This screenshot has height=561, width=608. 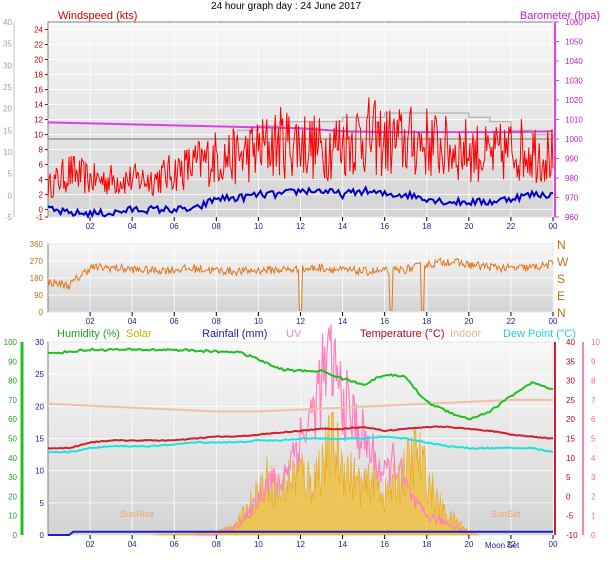 What do you see at coordinates (574, 61) in the screenshot?
I see `y-right-tick-label: 1040` at bounding box center [574, 61].